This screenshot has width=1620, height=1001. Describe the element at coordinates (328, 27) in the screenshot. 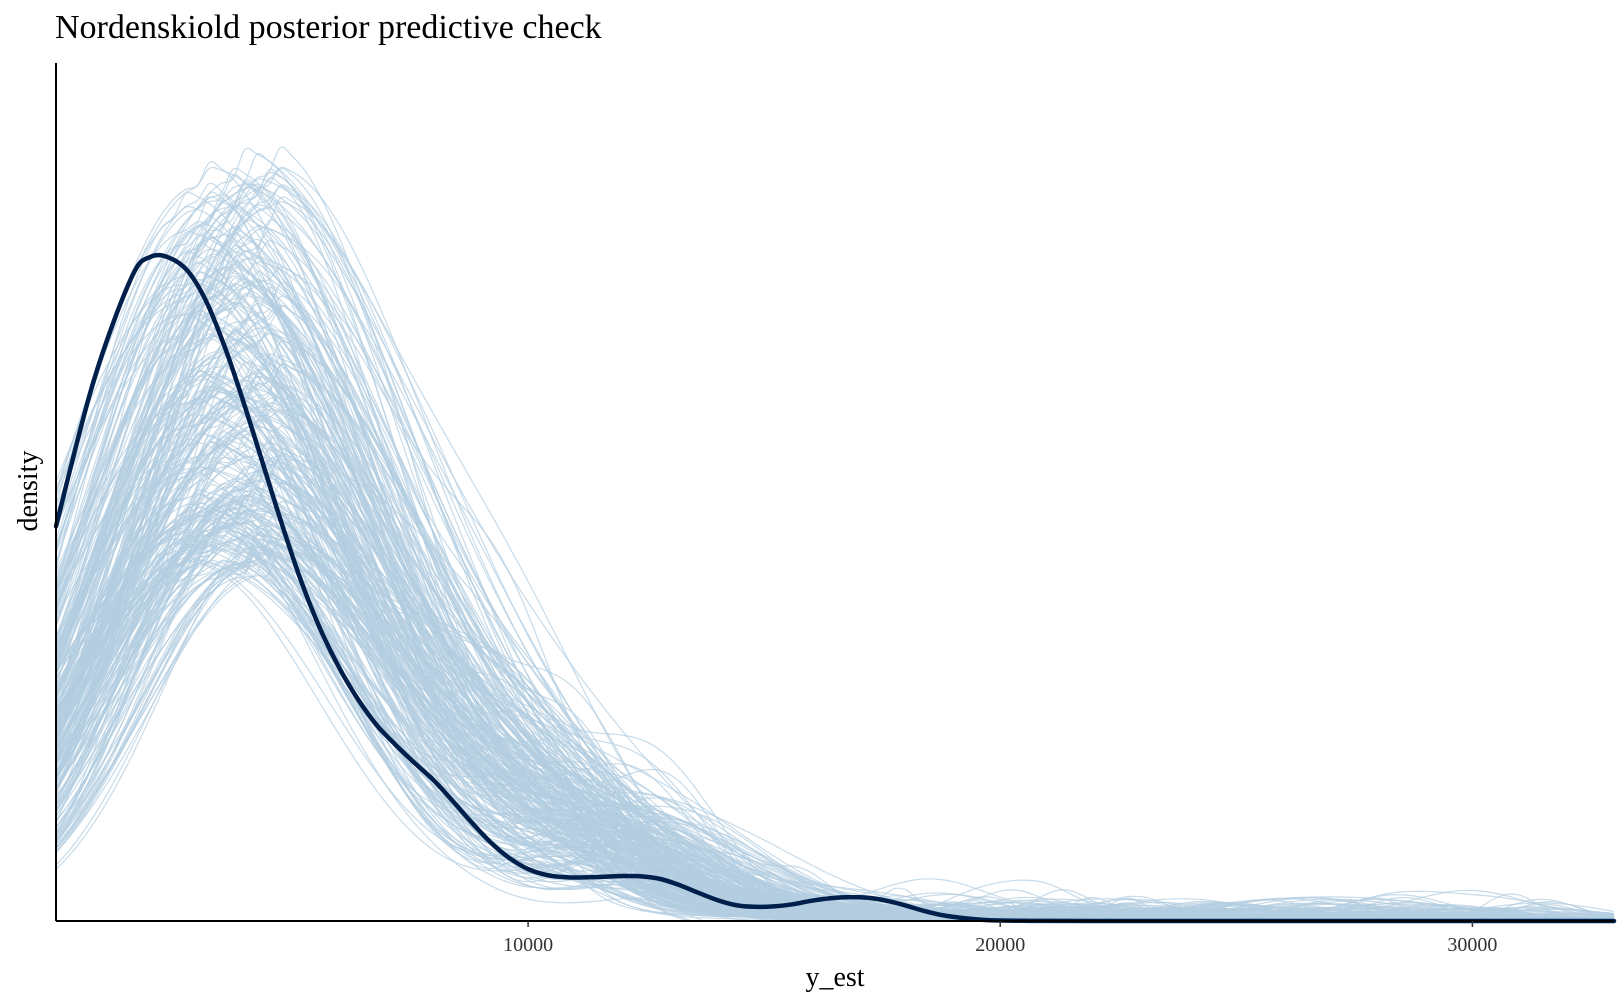

I see `chart-title: Nordenskiold posterior predictive check` at that location.